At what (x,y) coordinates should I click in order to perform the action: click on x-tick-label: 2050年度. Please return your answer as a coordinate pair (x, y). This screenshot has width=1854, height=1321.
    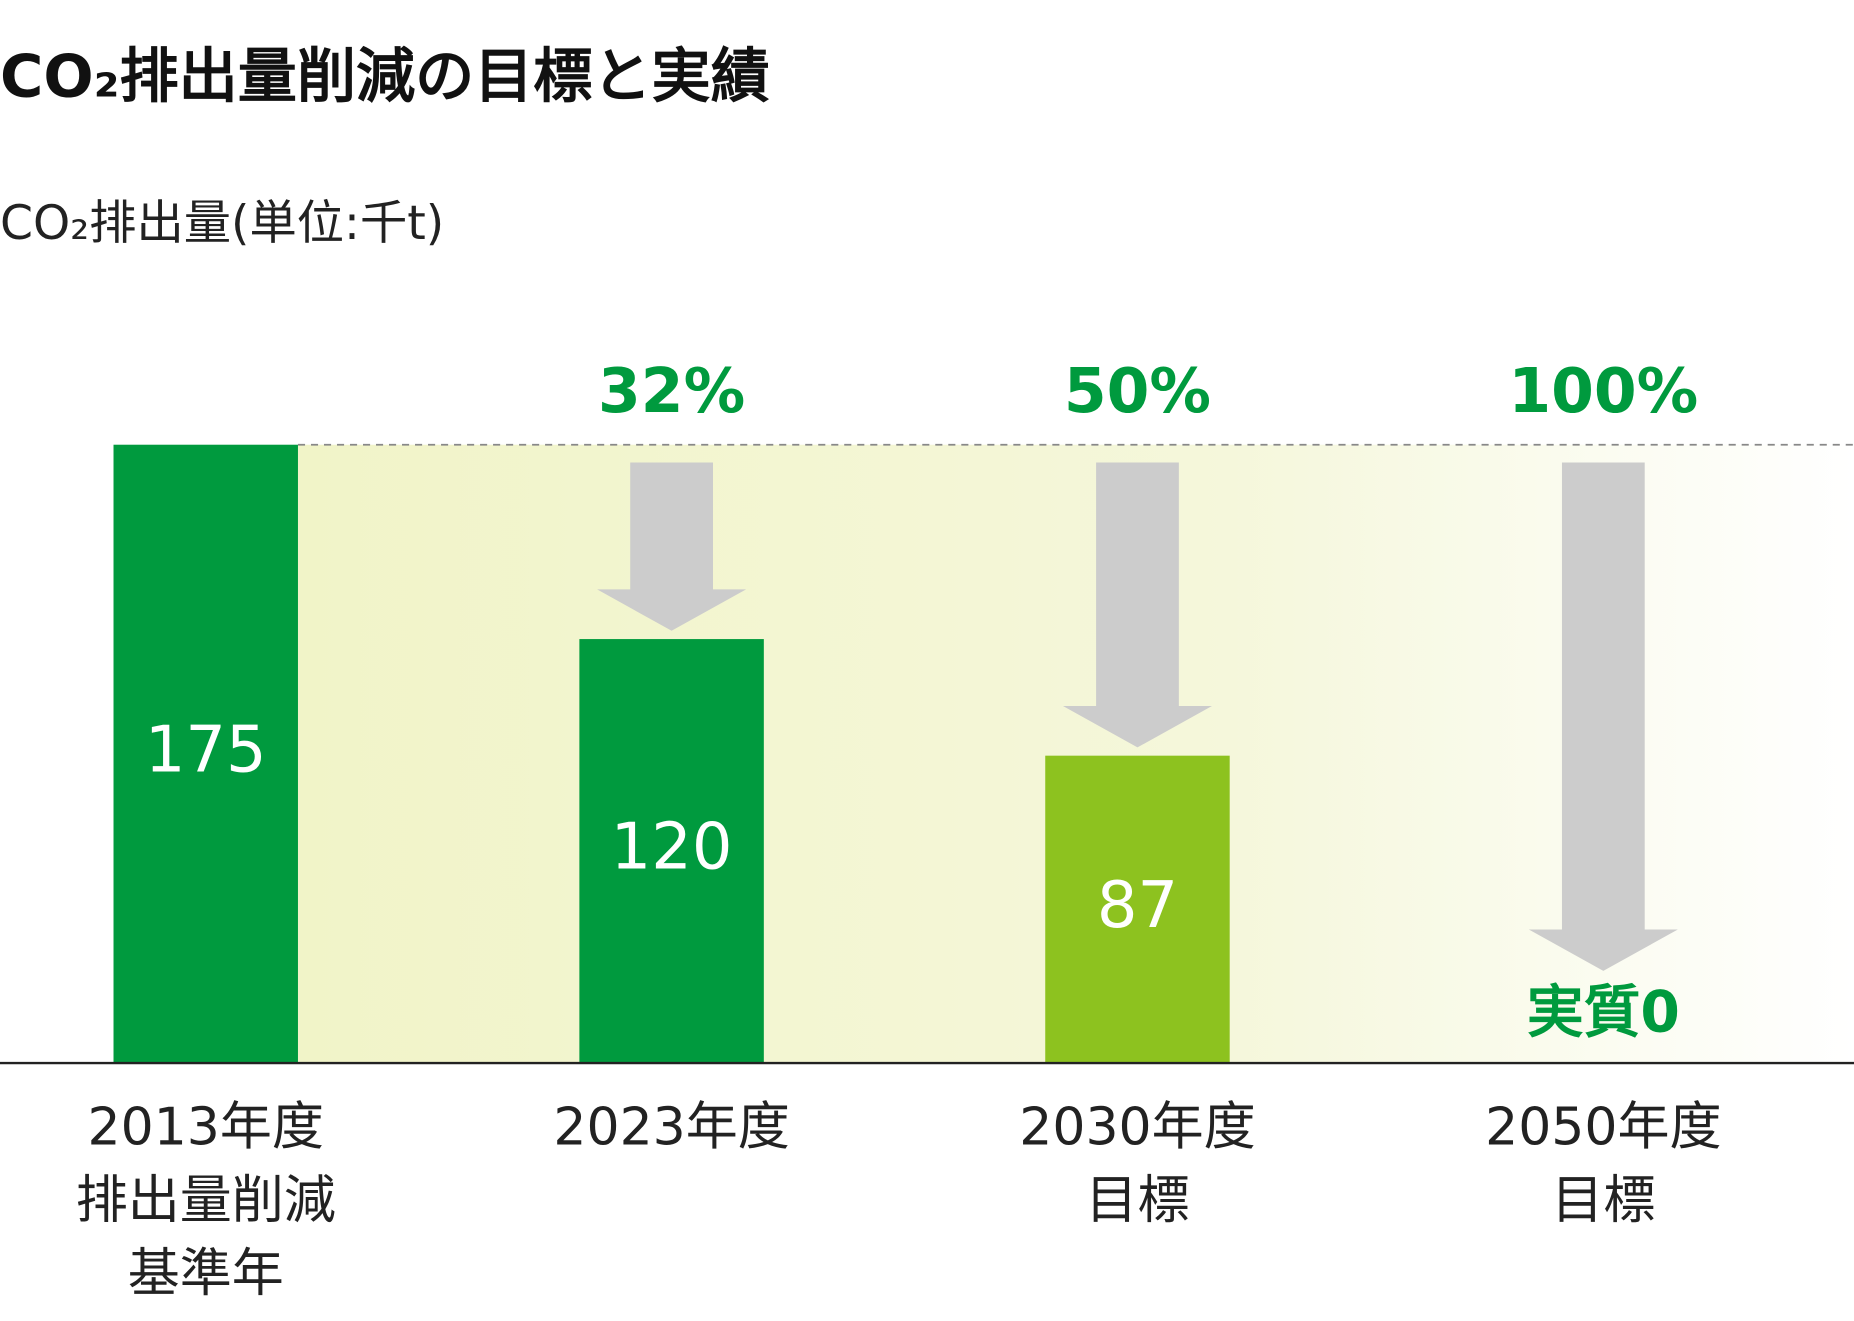
    Looking at the image, I should click on (1603, 1128).